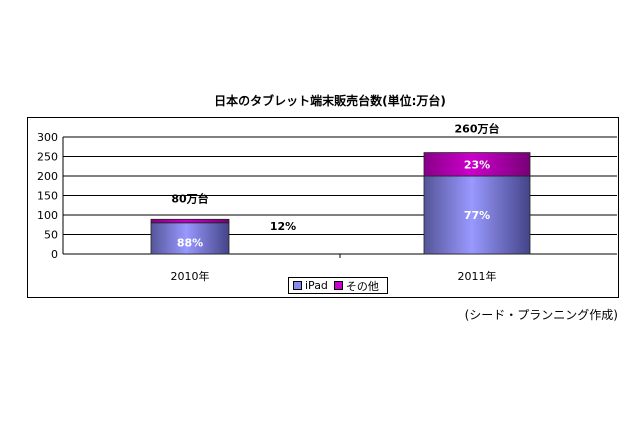 This screenshot has height=426, width=640. Describe the element at coordinates (47, 137) in the screenshot. I see `y-tick-label: 300` at that location.